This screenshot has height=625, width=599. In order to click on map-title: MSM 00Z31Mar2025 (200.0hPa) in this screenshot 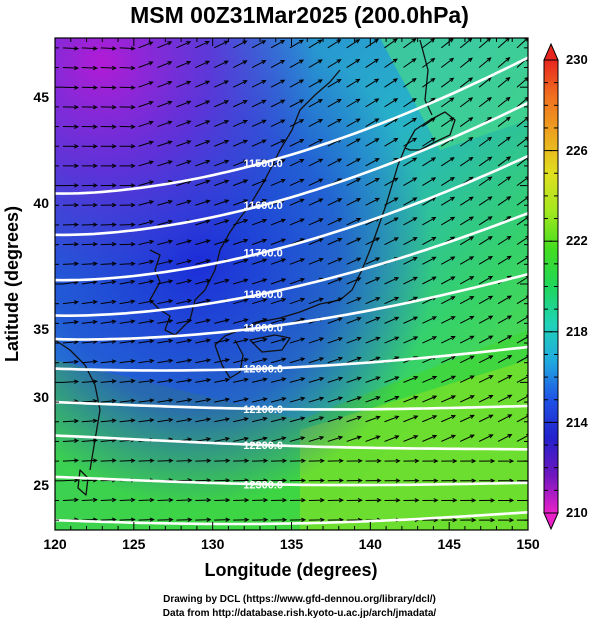, I will do `click(299, 15)`.